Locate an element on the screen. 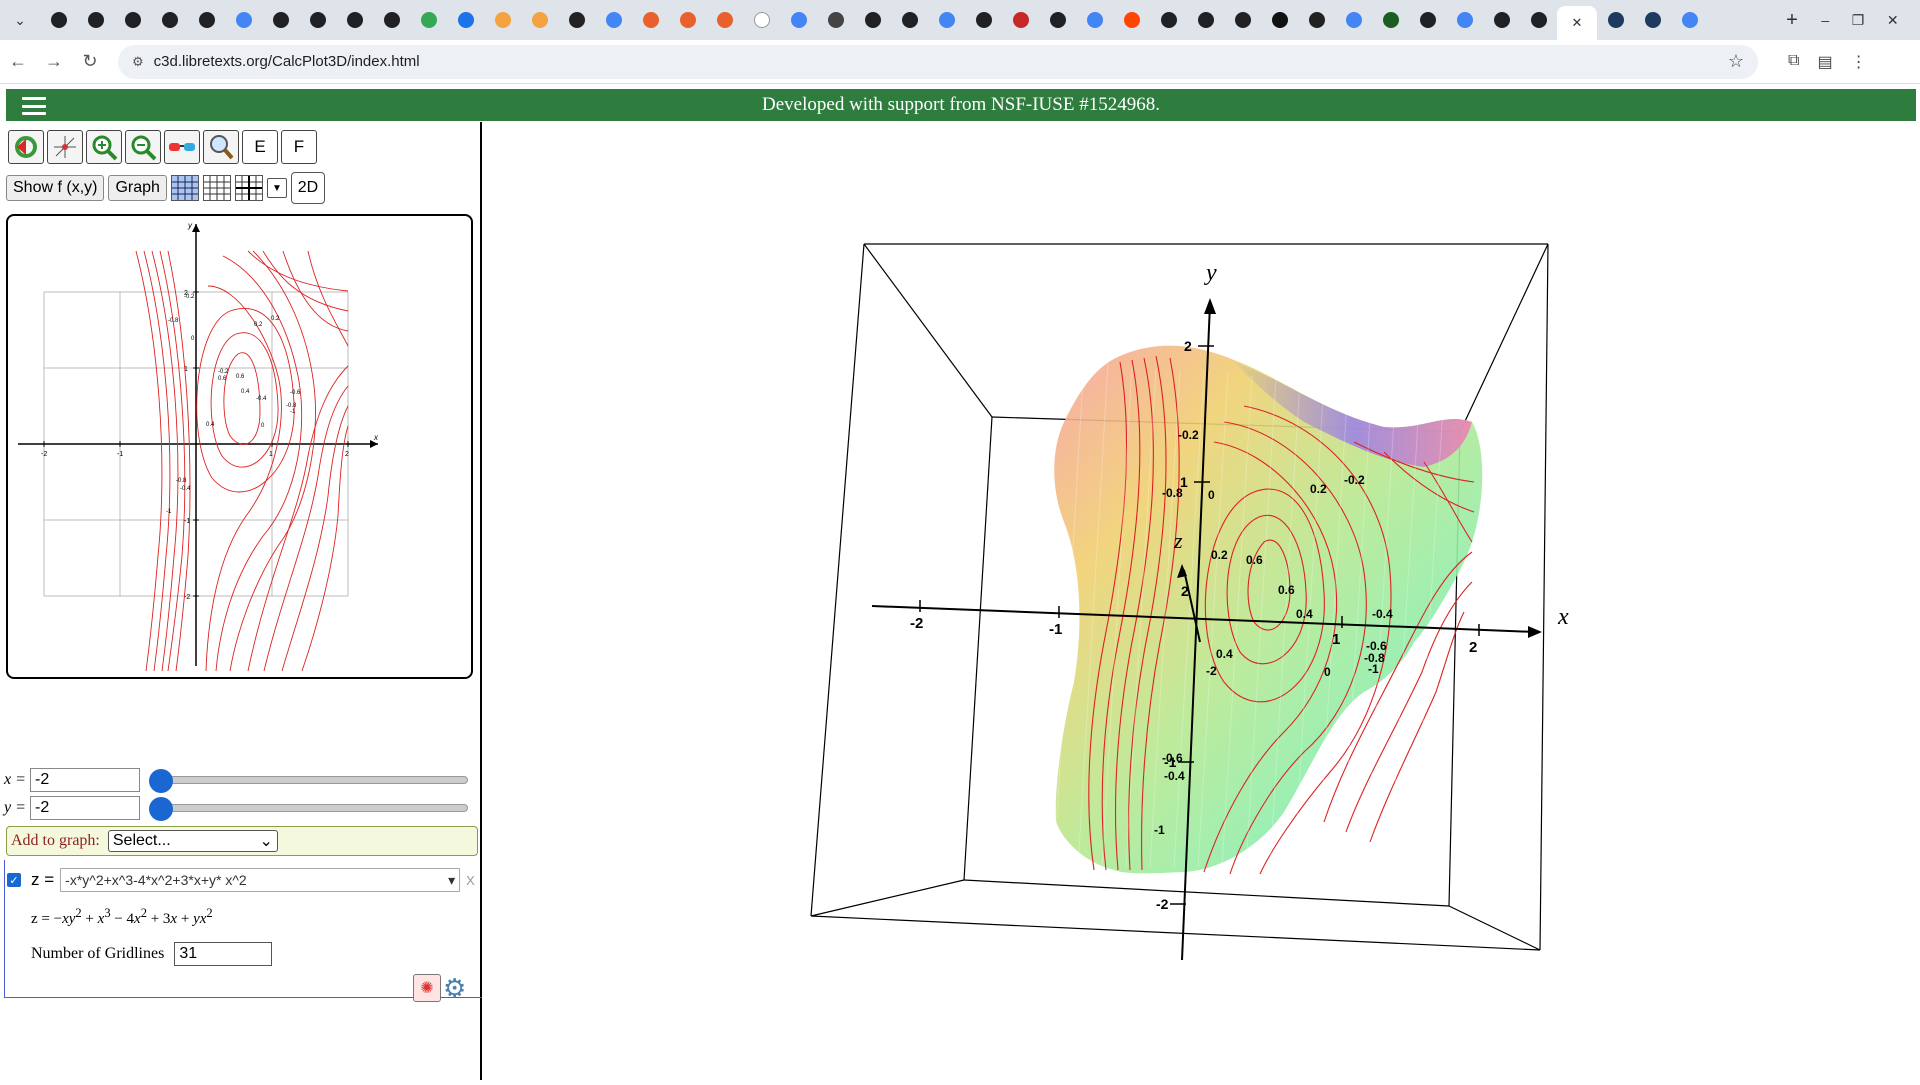 This screenshot has height=1085, width=1920. y-slider-handle is located at coordinates (161, 809).